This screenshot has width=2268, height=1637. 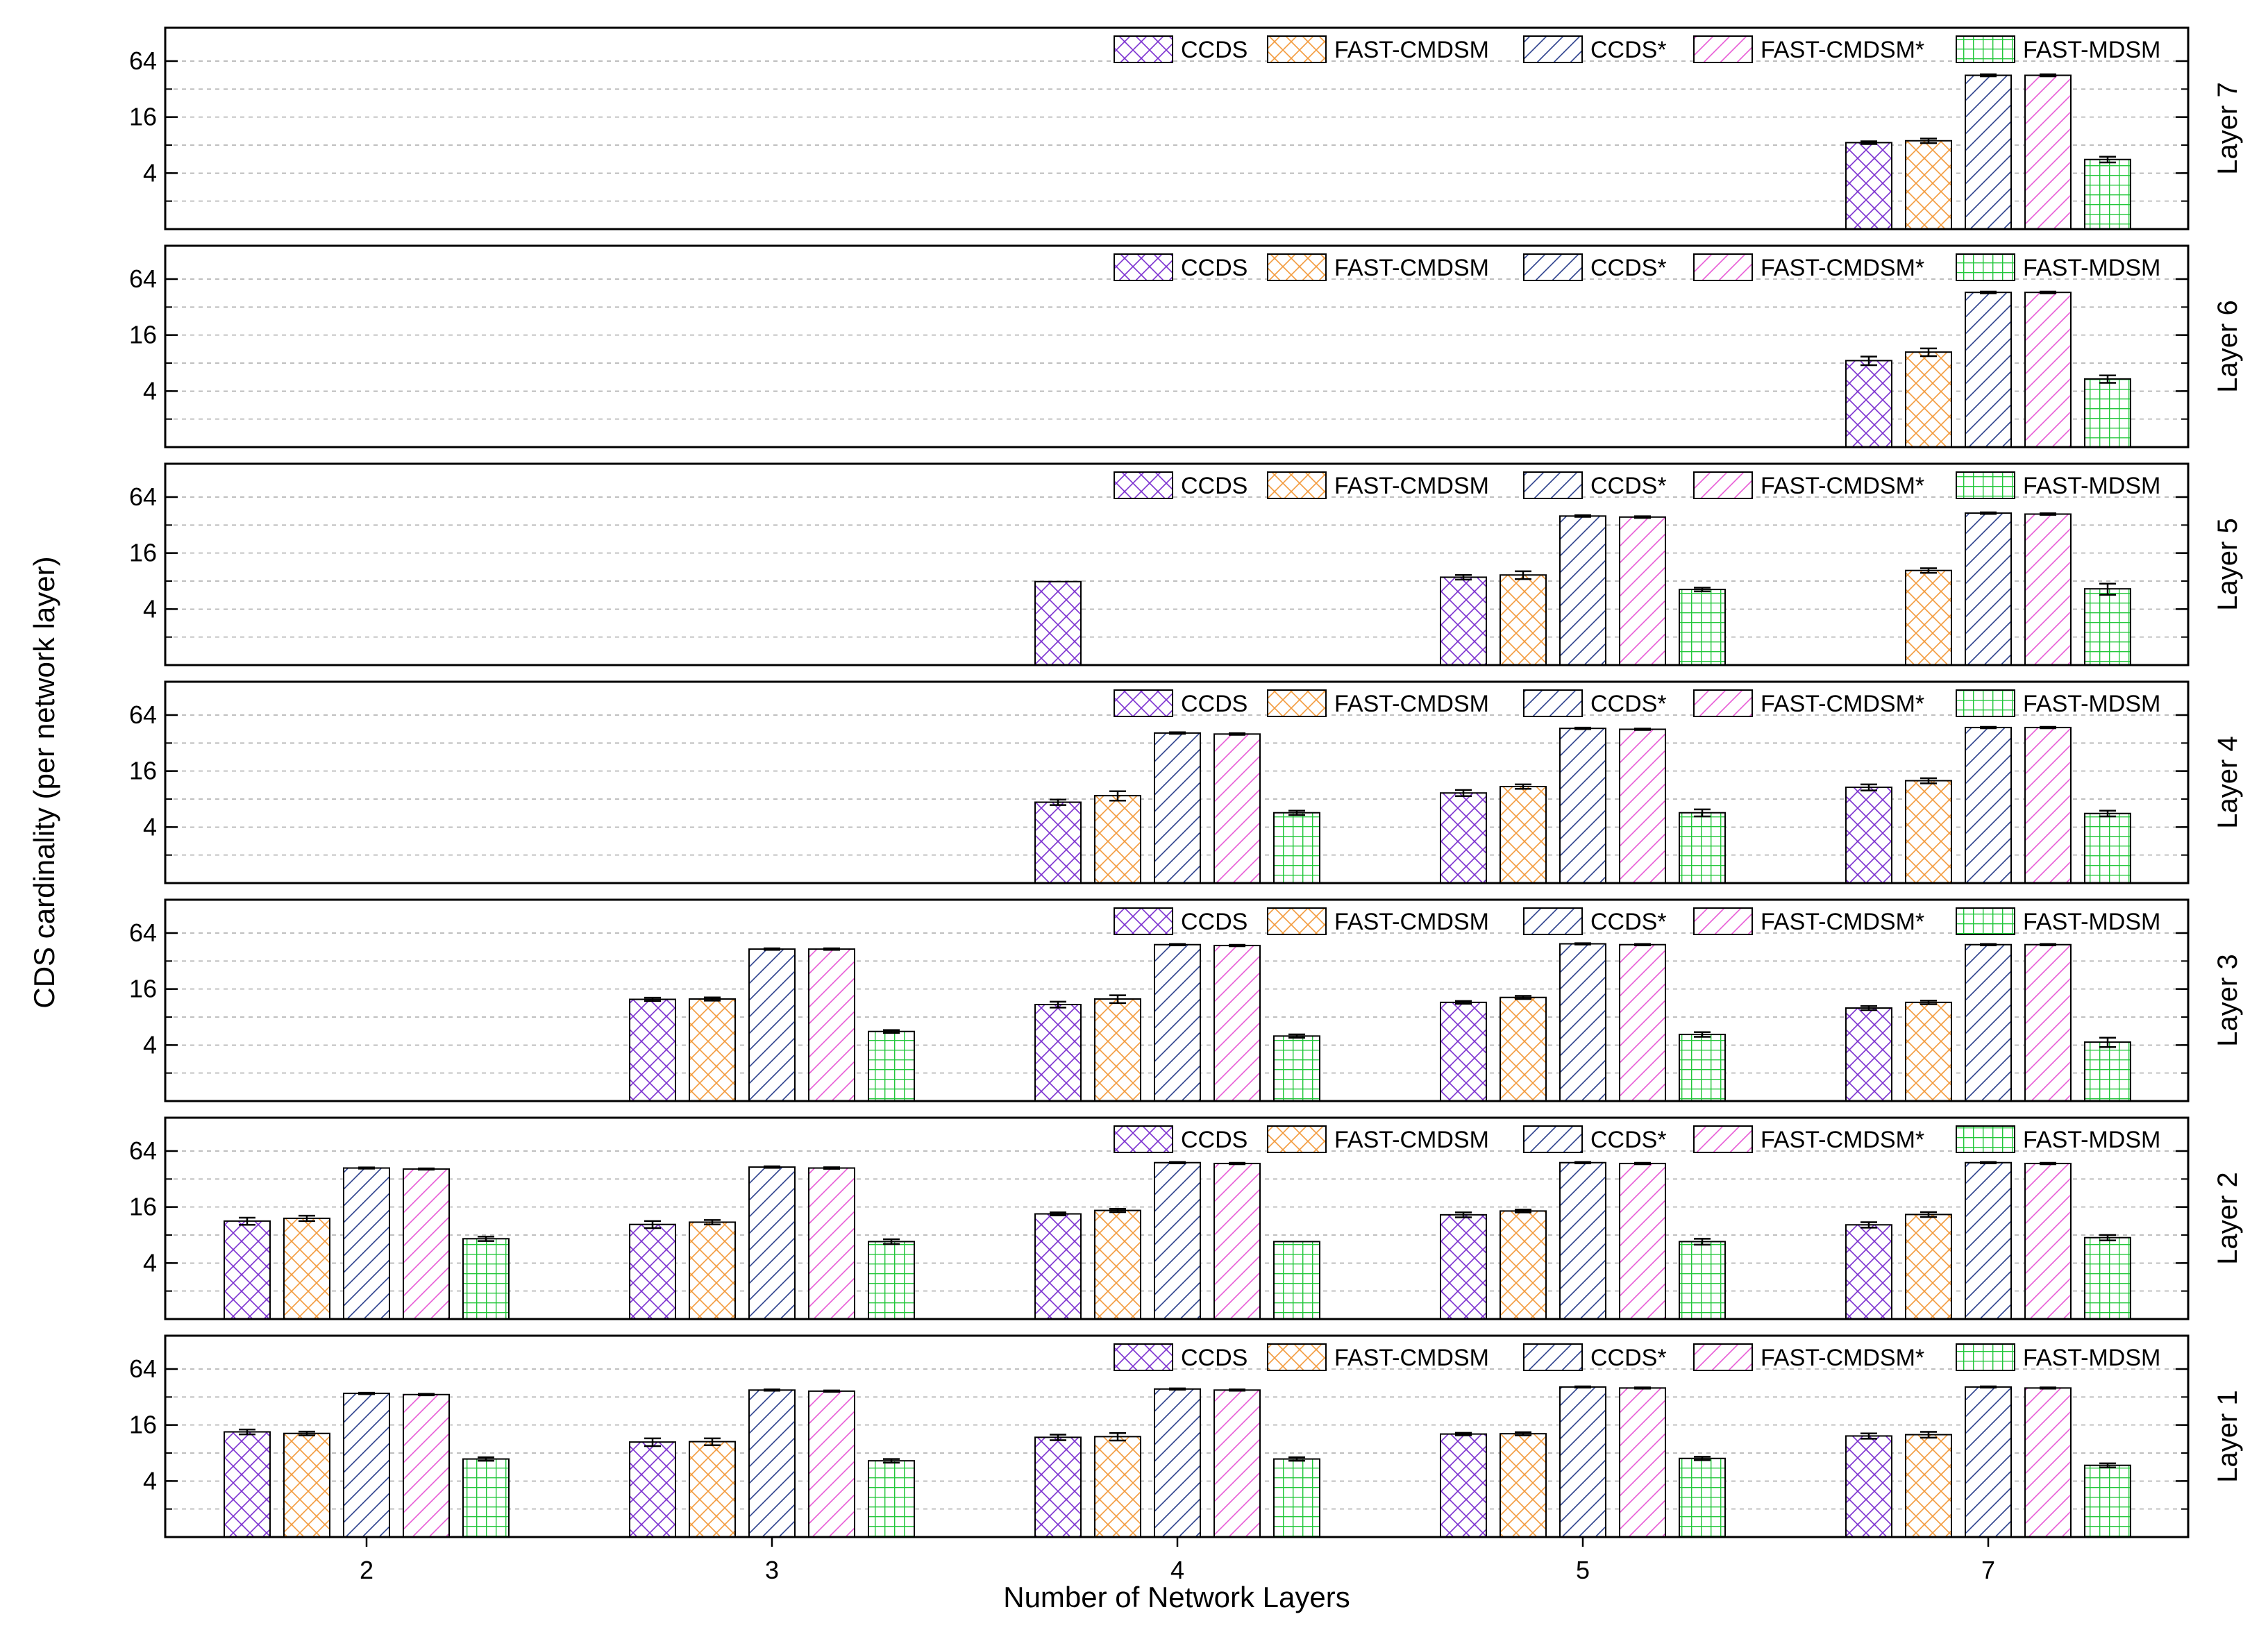 What do you see at coordinates (2227, 1000) in the screenshot?
I see `layer-label: Layer 3` at bounding box center [2227, 1000].